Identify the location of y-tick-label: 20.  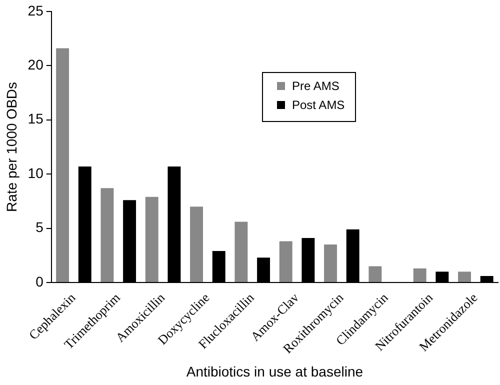
(36, 64).